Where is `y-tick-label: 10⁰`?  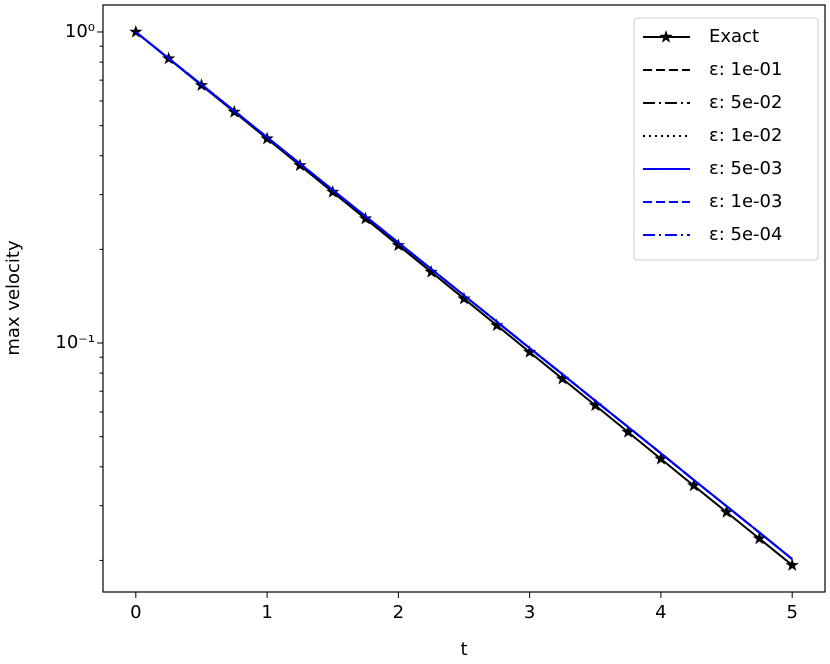
y-tick-label: 10⁰ is located at coordinates (80, 31).